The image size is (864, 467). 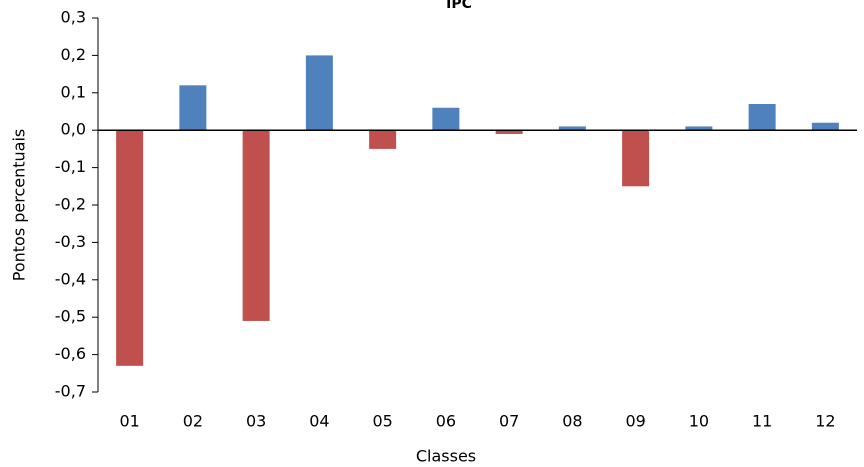 I want to click on y-tick-label: 0,2, so click(x=73, y=54).